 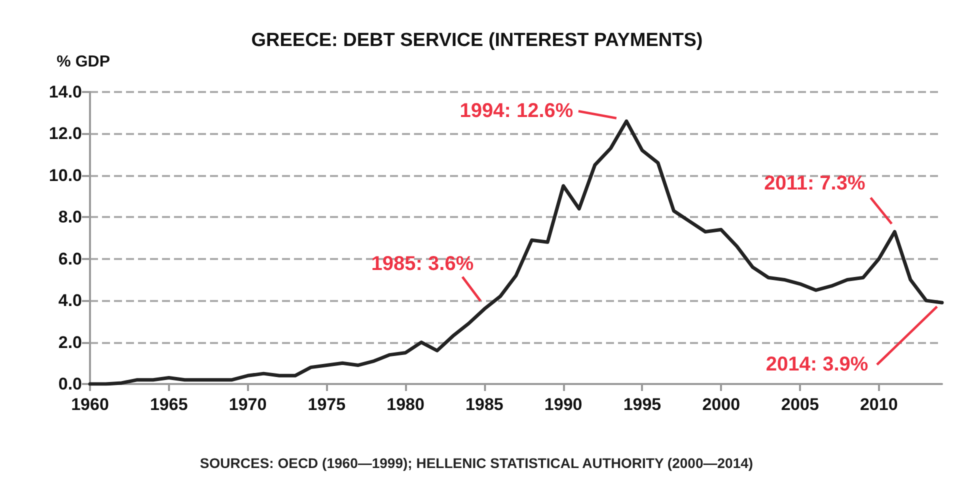 I want to click on x-tick-label: 1975, so click(x=327, y=404).